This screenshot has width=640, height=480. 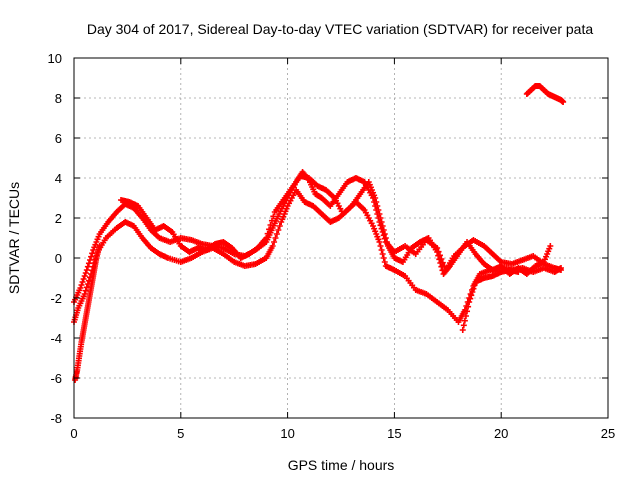 What do you see at coordinates (180, 433) in the screenshot?
I see `x-tick-label: 5` at bounding box center [180, 433].